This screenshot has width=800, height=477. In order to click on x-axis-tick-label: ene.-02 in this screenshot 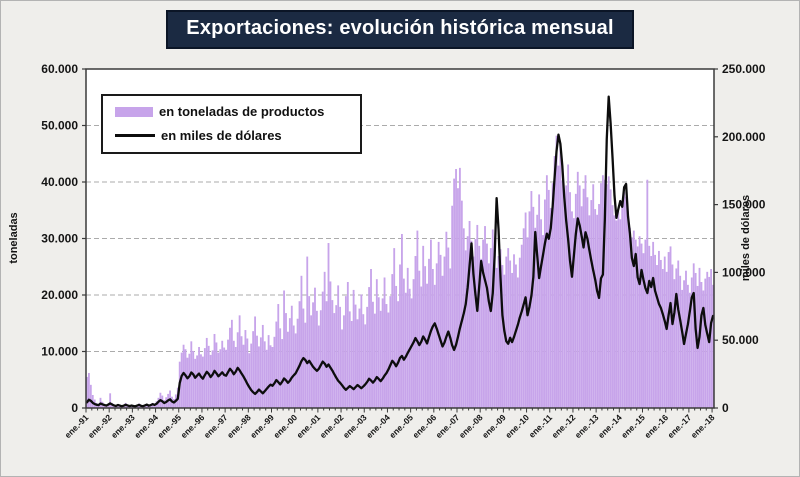, I will do `click(332, 426)`.